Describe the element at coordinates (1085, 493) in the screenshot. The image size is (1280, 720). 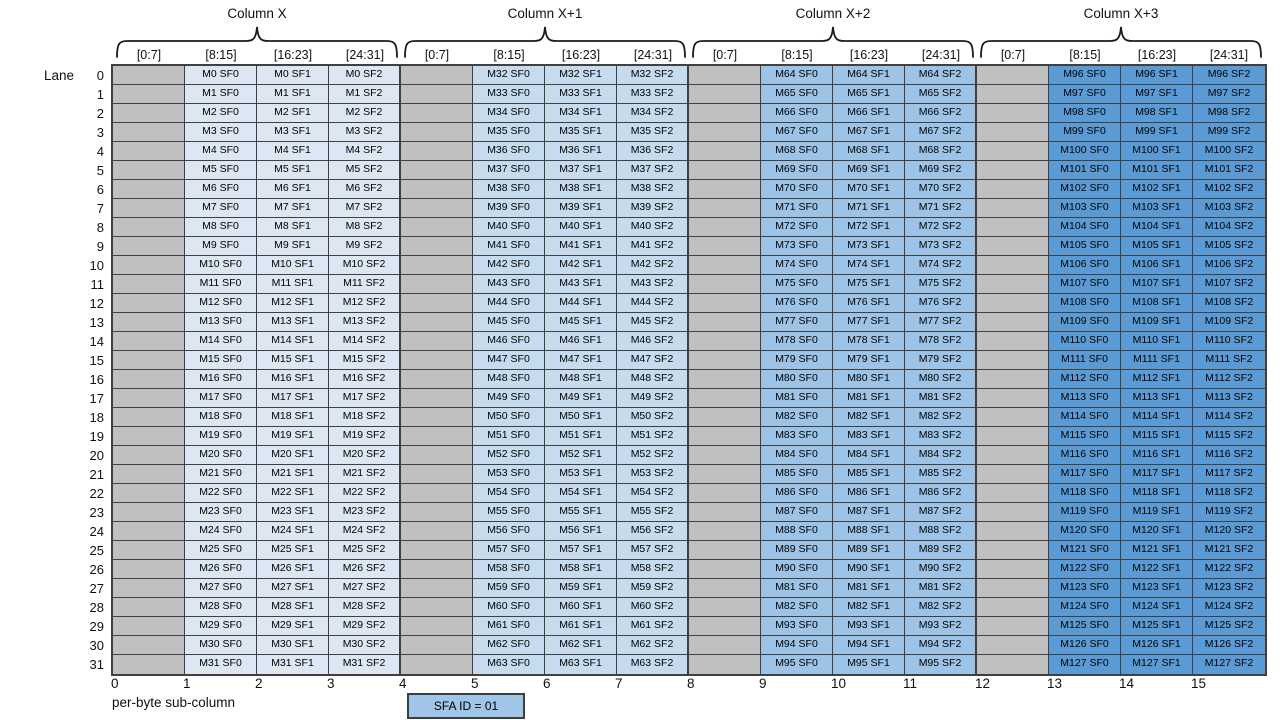
I see `message-cell: M118 SF0` at that location.